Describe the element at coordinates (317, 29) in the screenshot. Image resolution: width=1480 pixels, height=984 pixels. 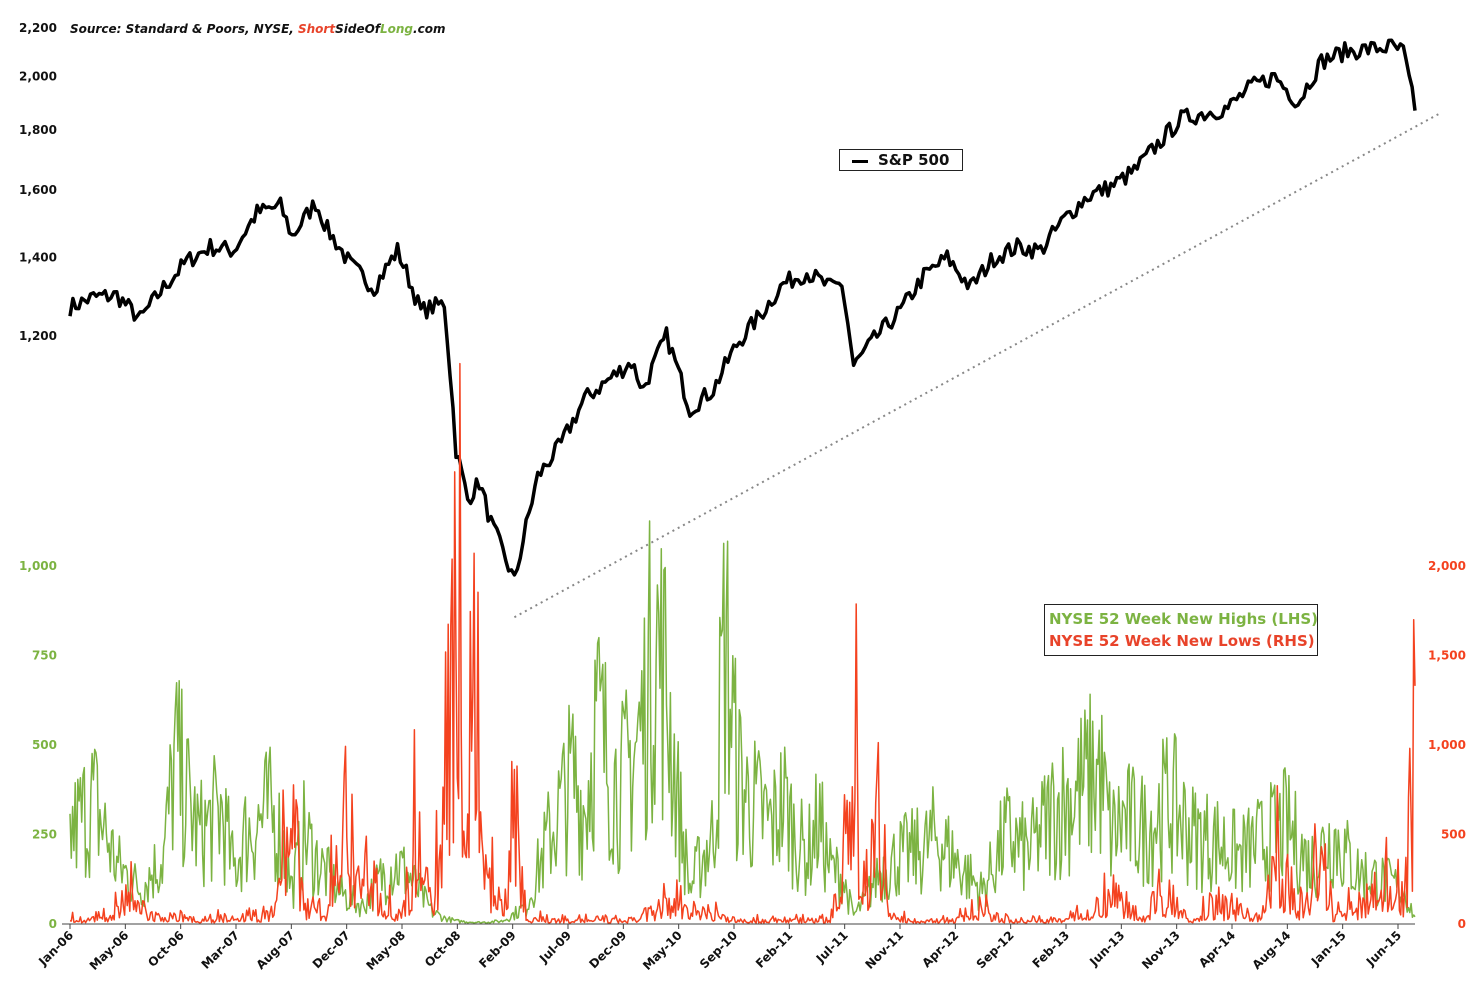
I see `source-short: Short` at that location.